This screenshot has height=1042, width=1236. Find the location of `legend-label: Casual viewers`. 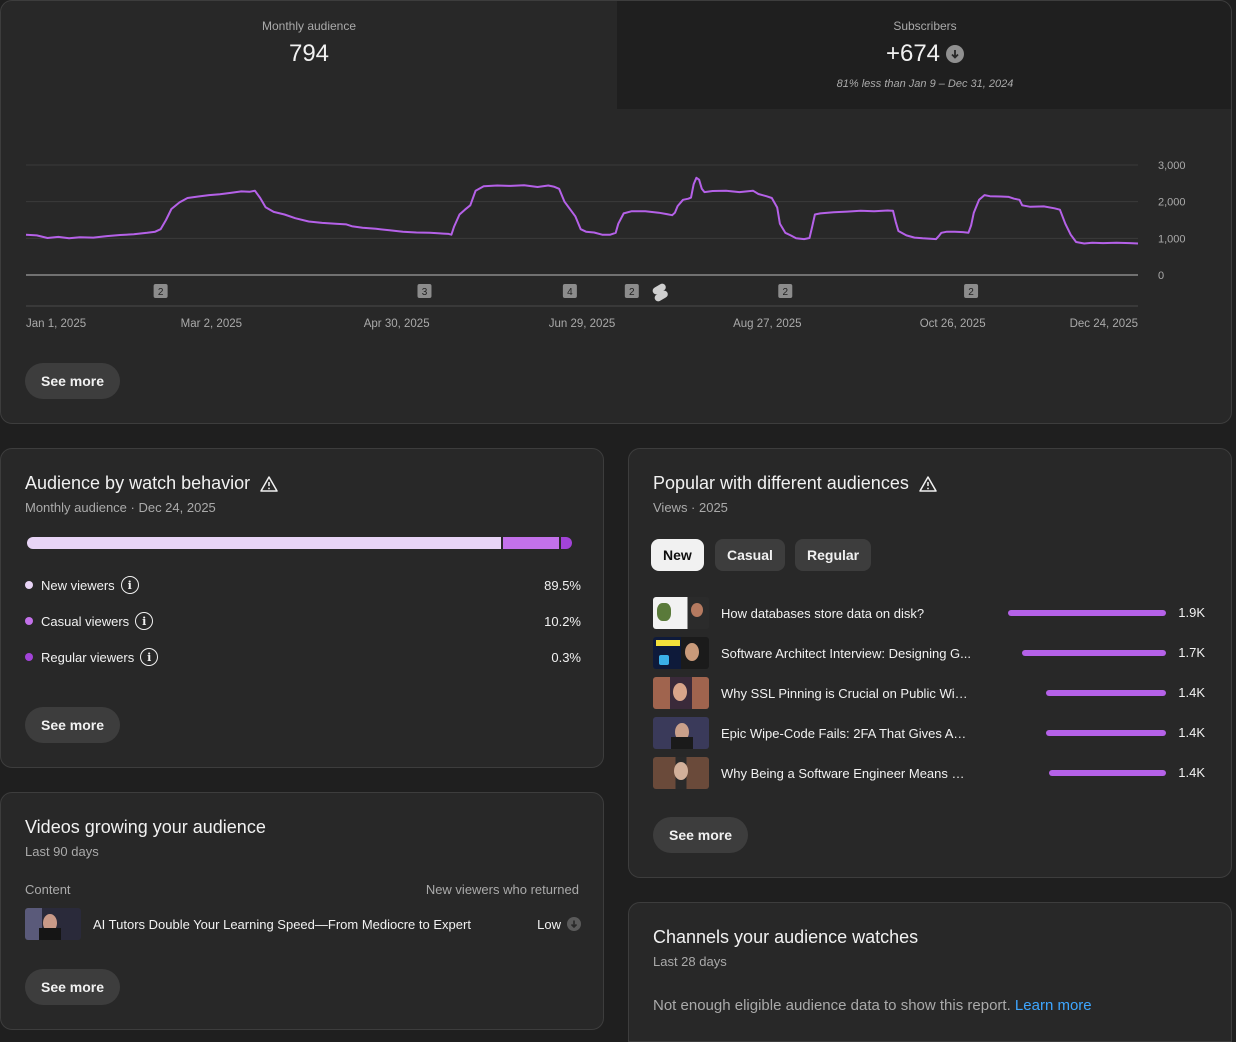

legend-label: Casual viewers is located at coordinates (85, 621).